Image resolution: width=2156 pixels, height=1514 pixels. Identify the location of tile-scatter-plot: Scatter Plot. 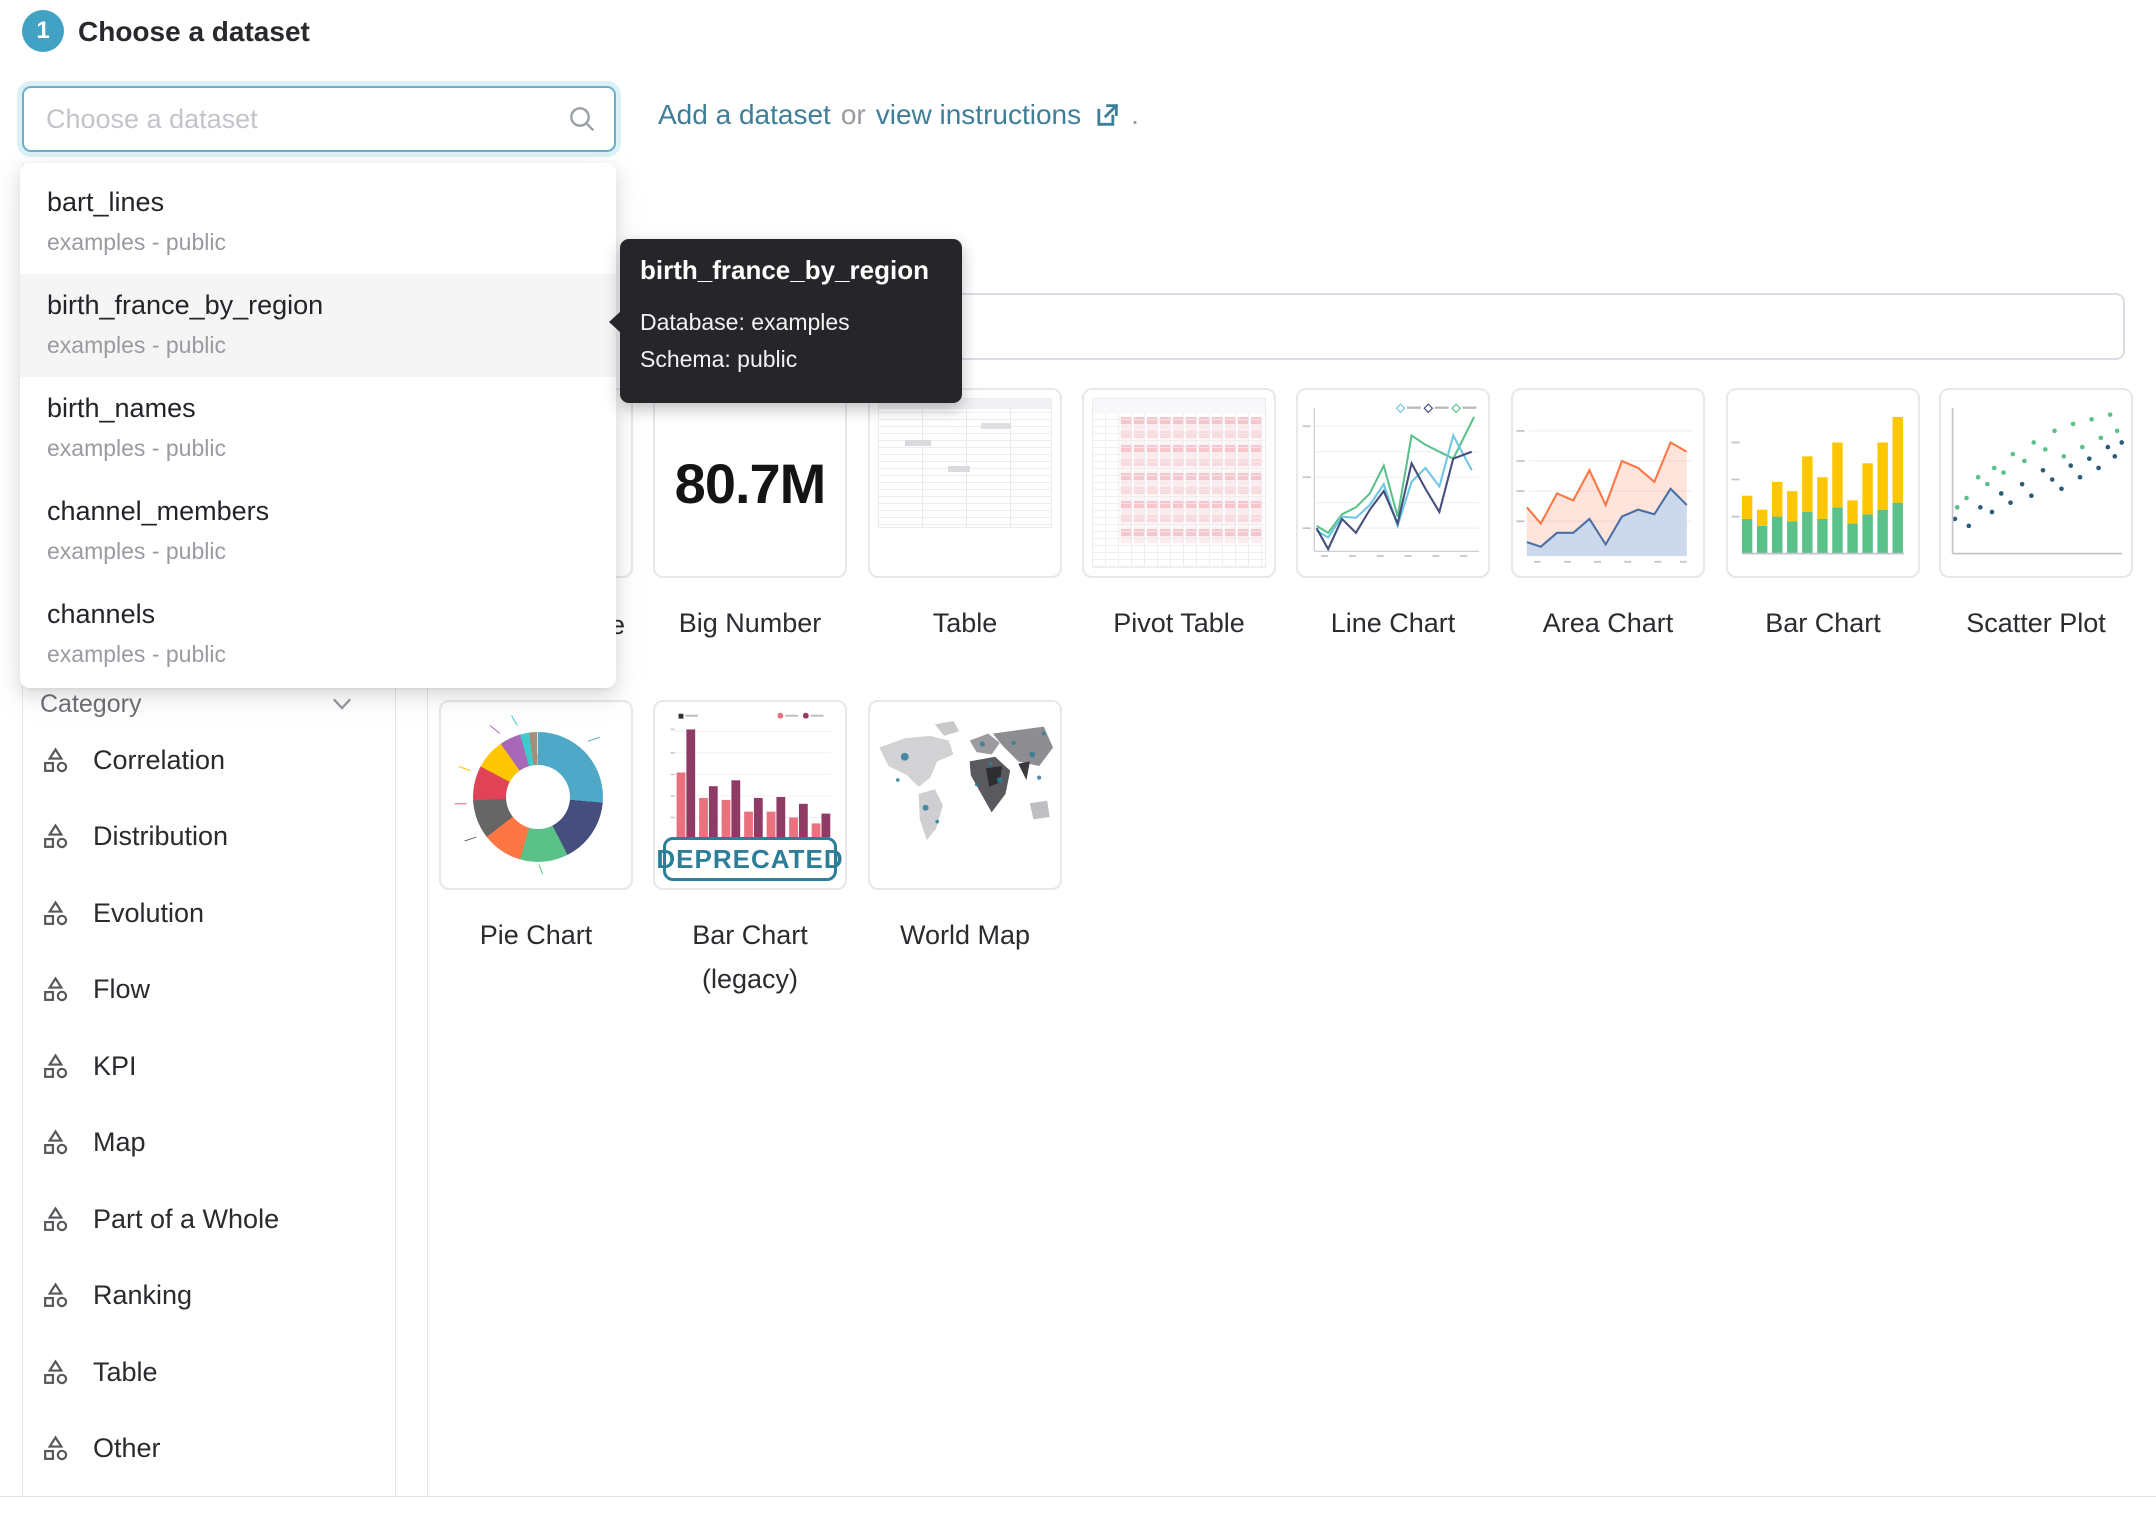
(2036, 516).